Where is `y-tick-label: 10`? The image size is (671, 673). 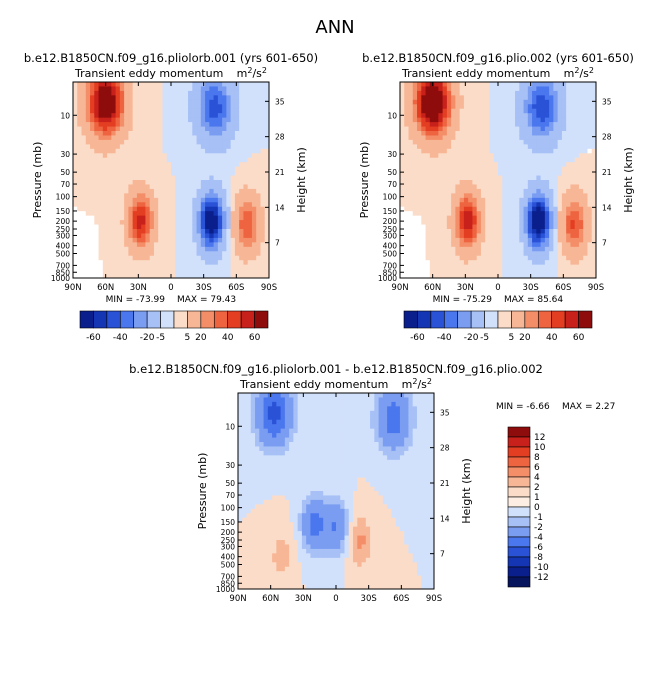
y-tick-label: 10 is located at coordinates (65, 115).